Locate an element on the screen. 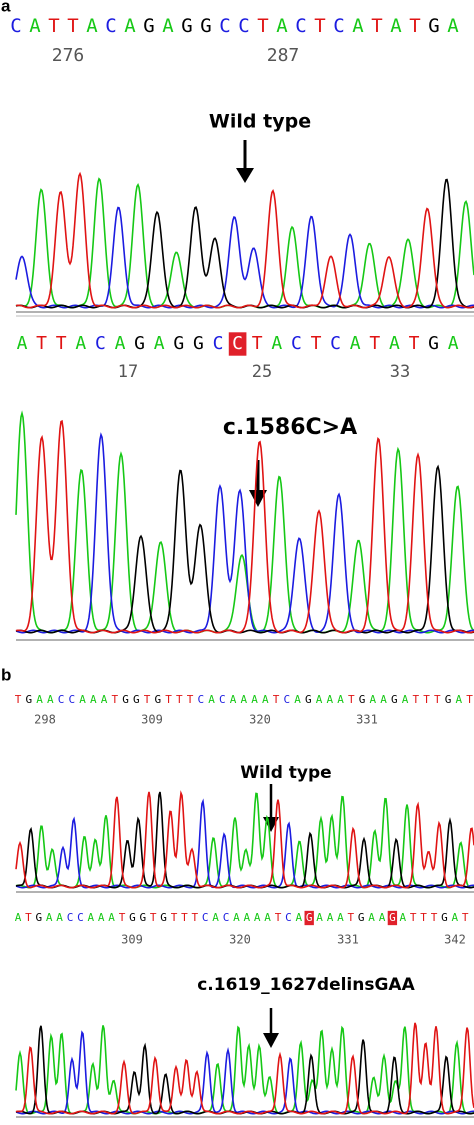 The width and height of the screenshot is (474, 1125). position-number: 25 is located at coordinates (262, 372).